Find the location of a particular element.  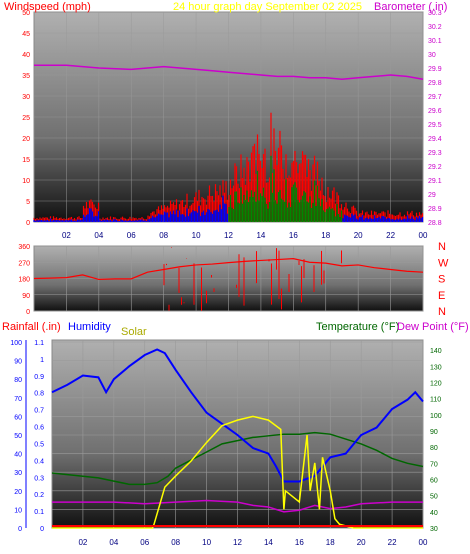

temperature-tick-label: 130 is located at coordinates (436, 367).